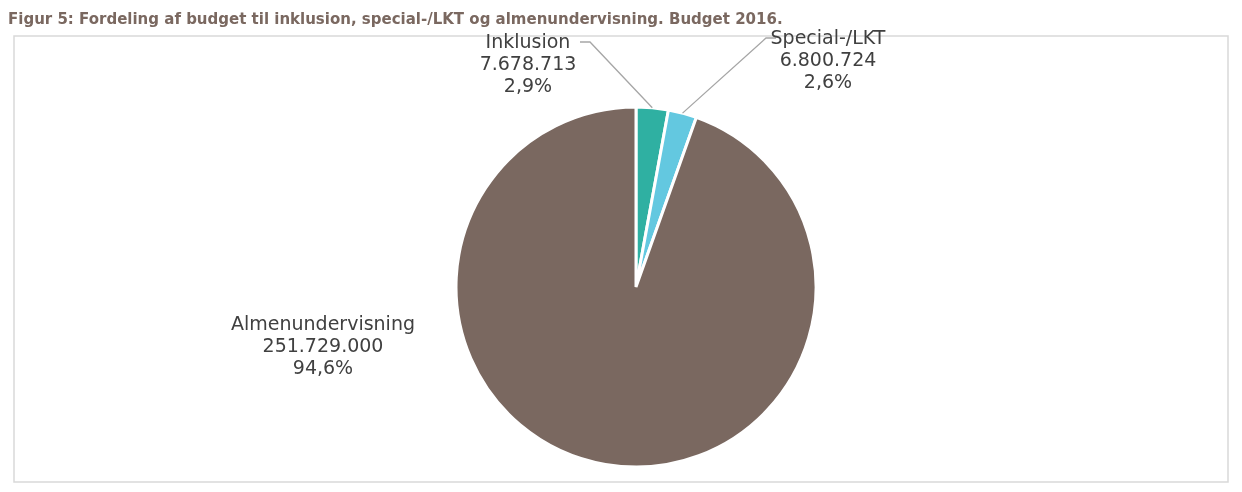 The image size is (1242, 492). Describe the element at coordinates (828, 70) in the screenshot. I see `data-label: 6.800.724 2,6%` at that location.